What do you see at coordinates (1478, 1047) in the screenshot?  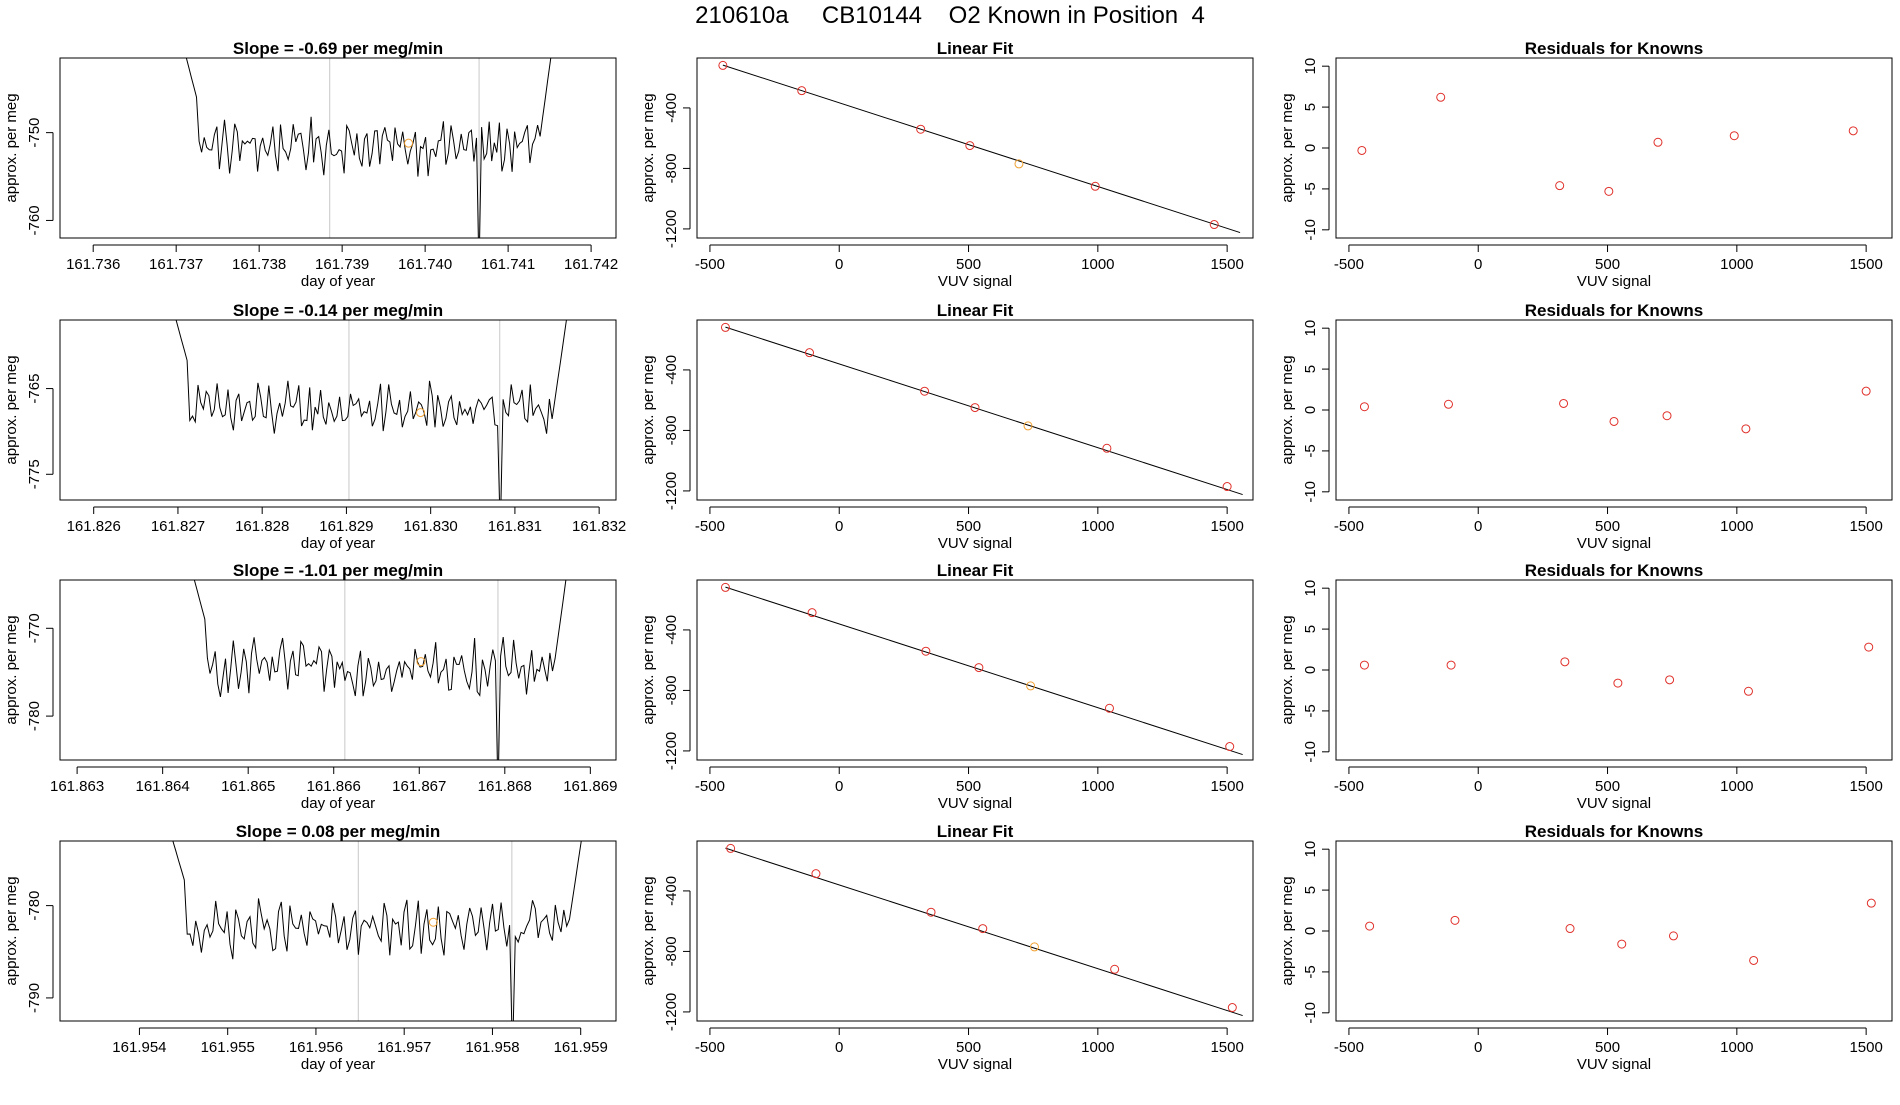 I see `residuals-x-tick-label: 0` at bounding box center [1478, 1047].